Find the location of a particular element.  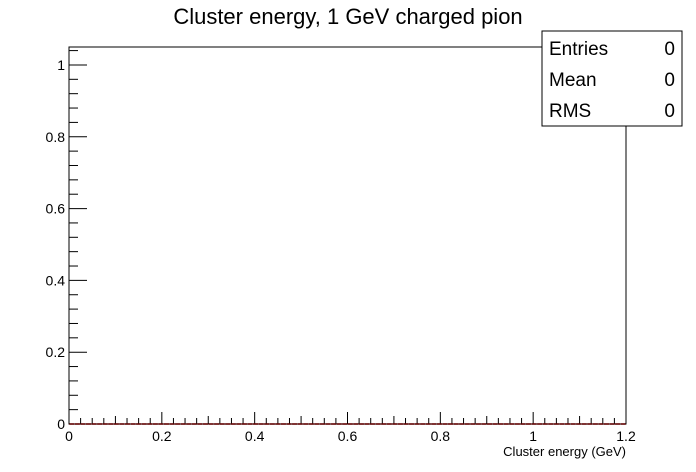

stats-entries-label: Entries is located at coordinates (578, 49).